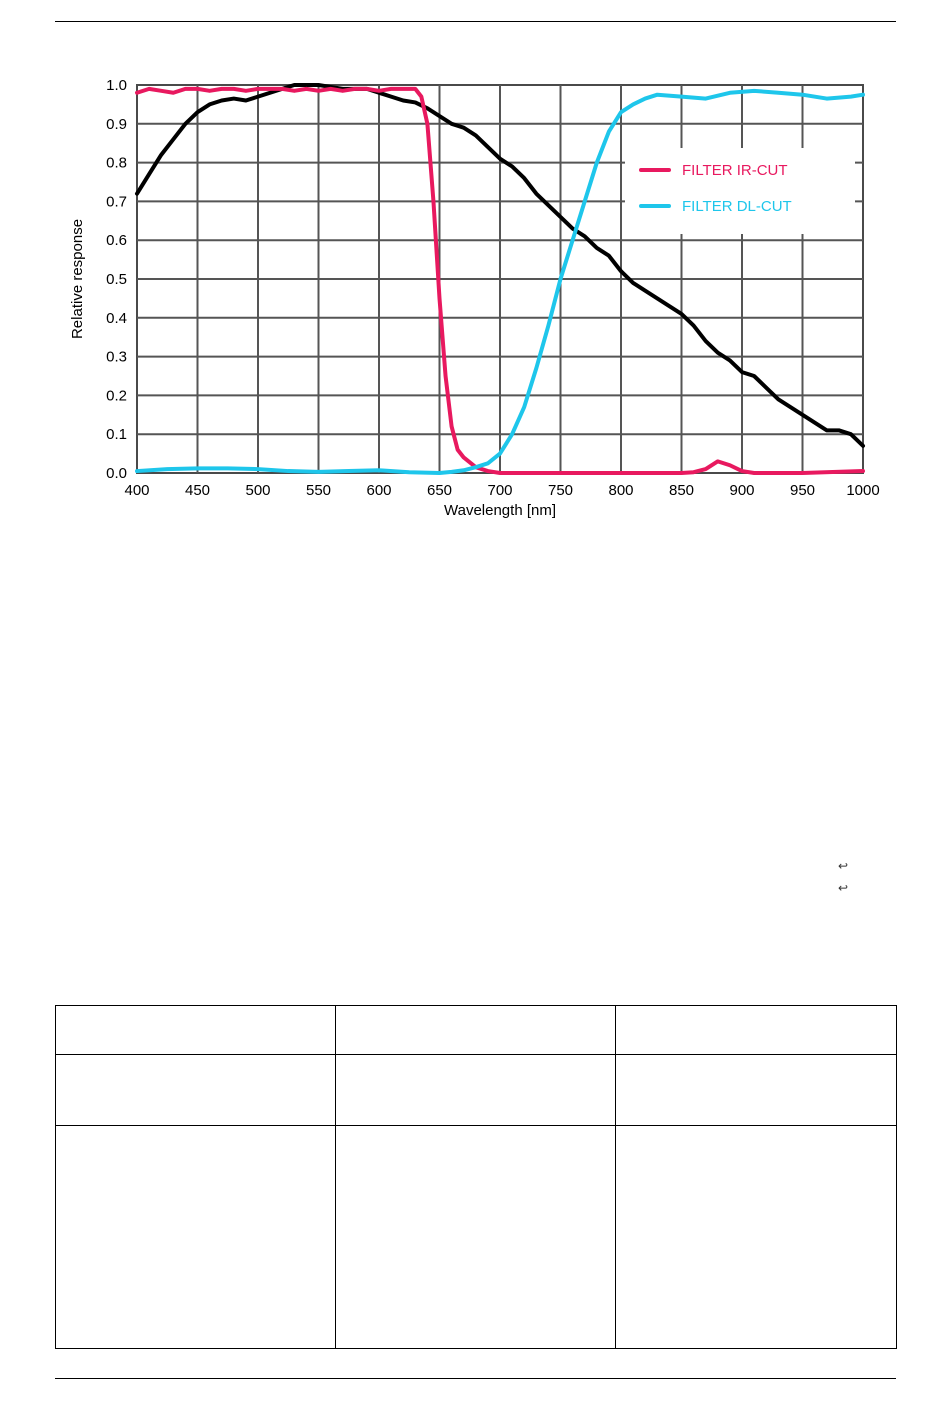 The width and height of the screenshot is (950, 1408). What do you see at coordinates (257, 490) in the screenshot?
I see `x-tick-label: 500` at bounding box center [257, 490].